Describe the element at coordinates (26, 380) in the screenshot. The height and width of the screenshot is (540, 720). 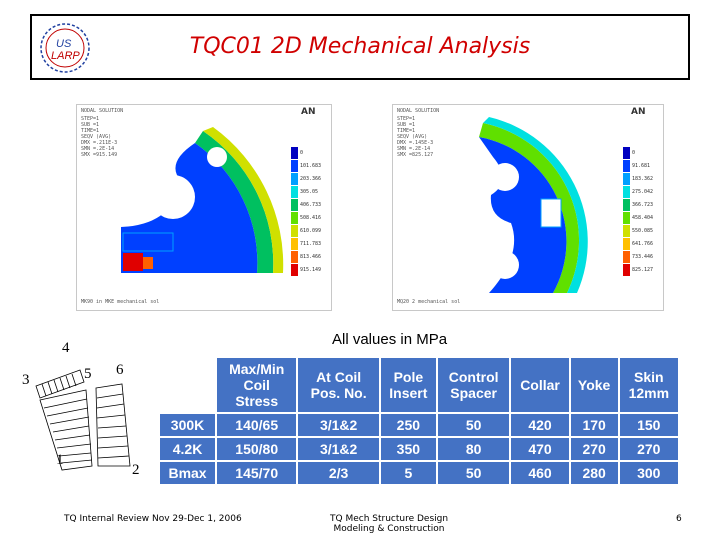
I see `coil-label-3: 3` at that location.